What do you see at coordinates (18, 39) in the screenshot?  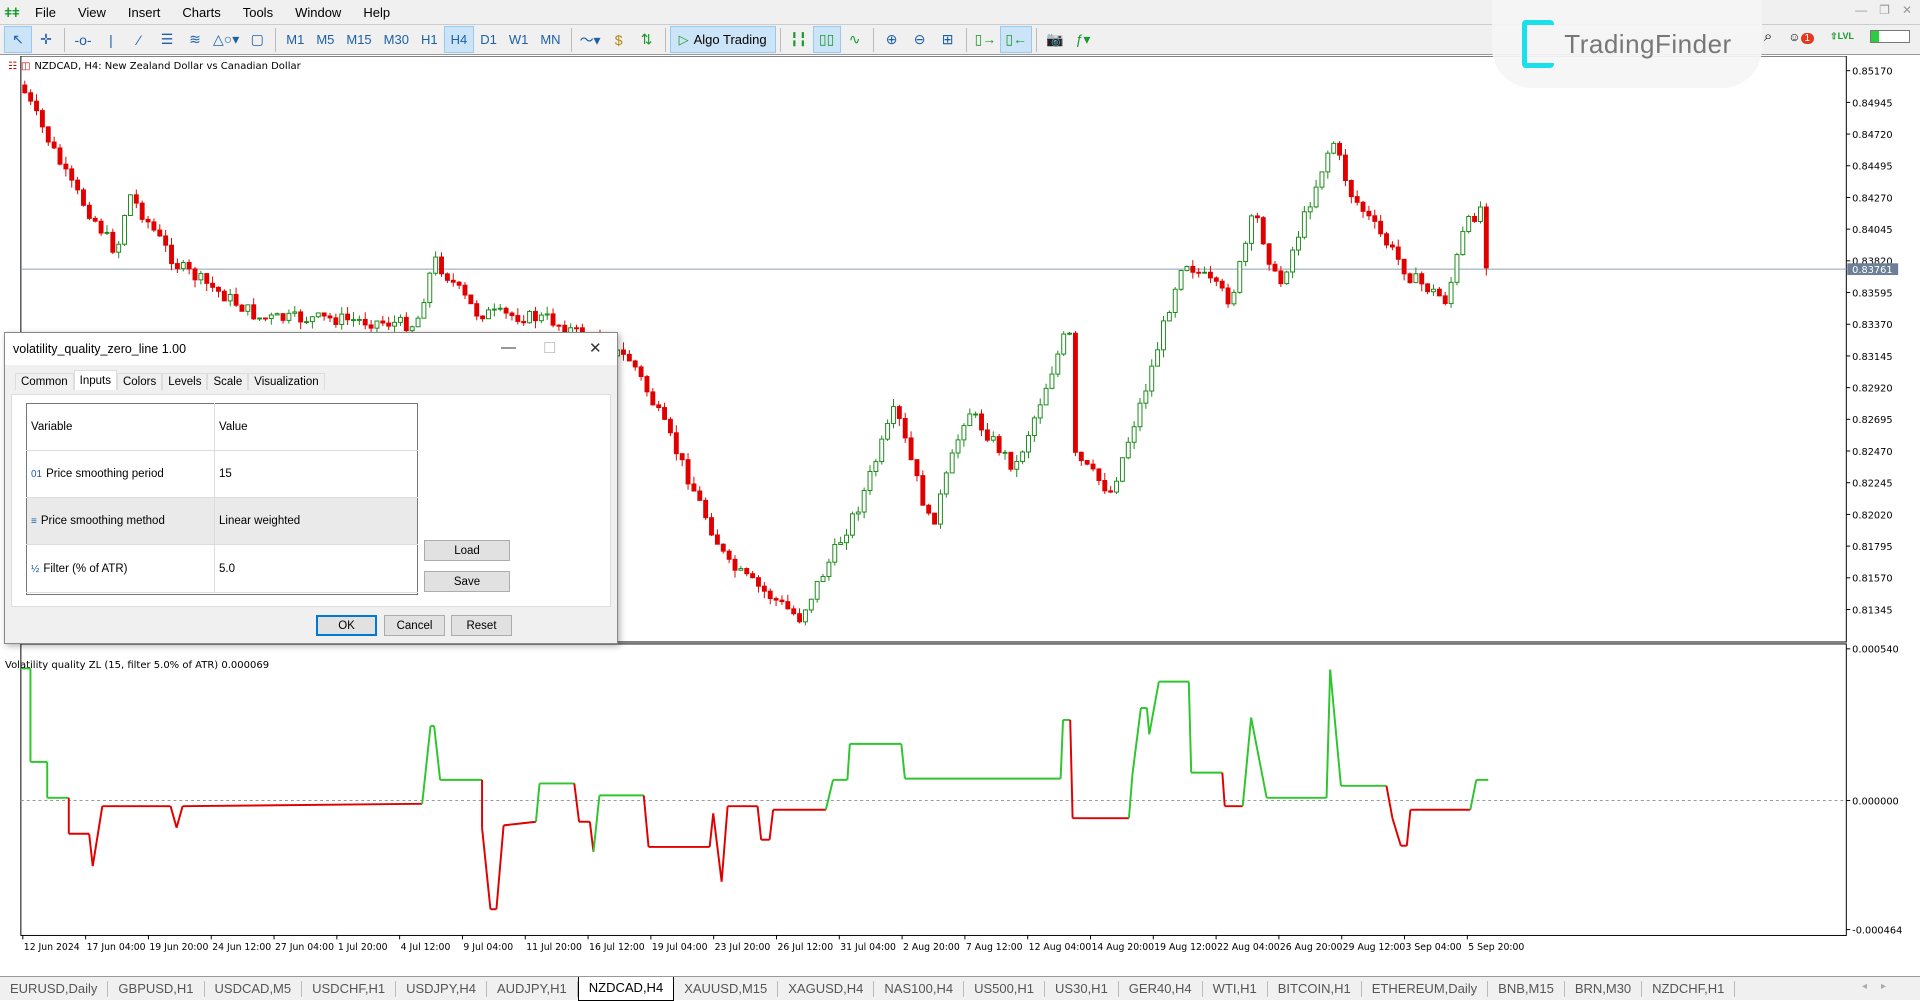 I see `cursor-tool-button: ↖` at bounding box center [18, 39].